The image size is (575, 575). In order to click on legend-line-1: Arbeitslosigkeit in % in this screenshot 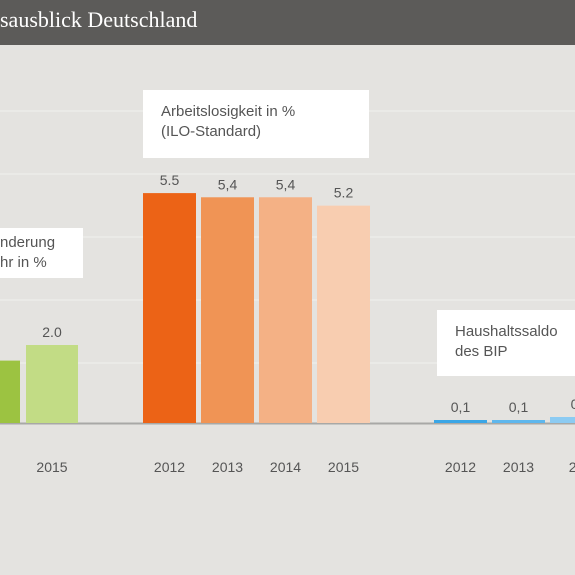, I will do `click(228, 111)`.